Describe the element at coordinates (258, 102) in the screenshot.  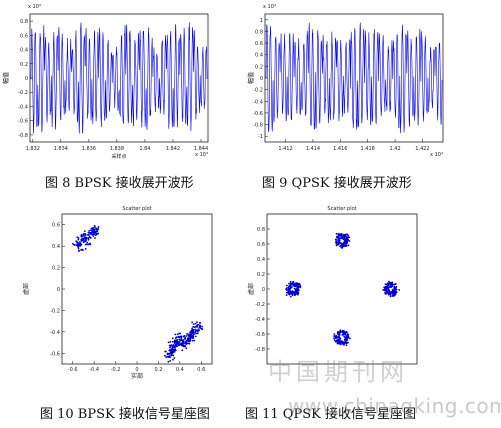
I see `y-tick-label: -0.4` at that location.